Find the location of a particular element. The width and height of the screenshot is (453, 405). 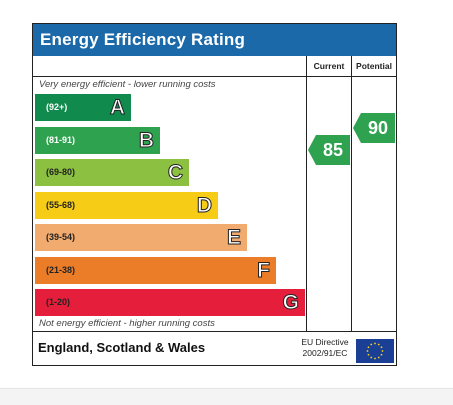

band-a: (92+) A is located at coordinates (83, 107).